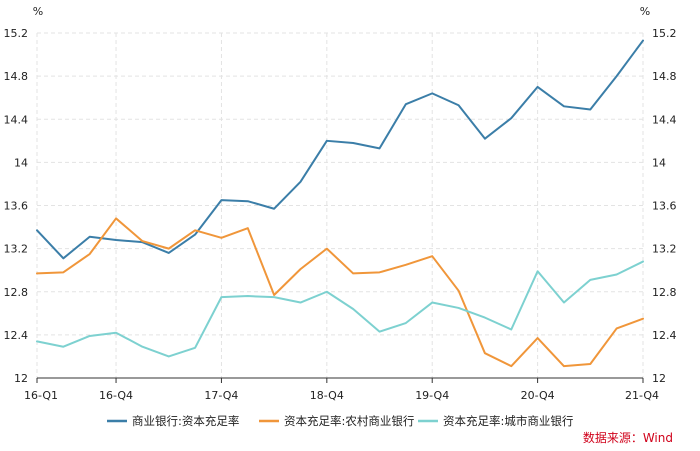 This screenshot has height=451, width=700. Describe the element at coordinates (664, 249) in the screenshot. I see `y-tick-label-right: 13.2` at that location.